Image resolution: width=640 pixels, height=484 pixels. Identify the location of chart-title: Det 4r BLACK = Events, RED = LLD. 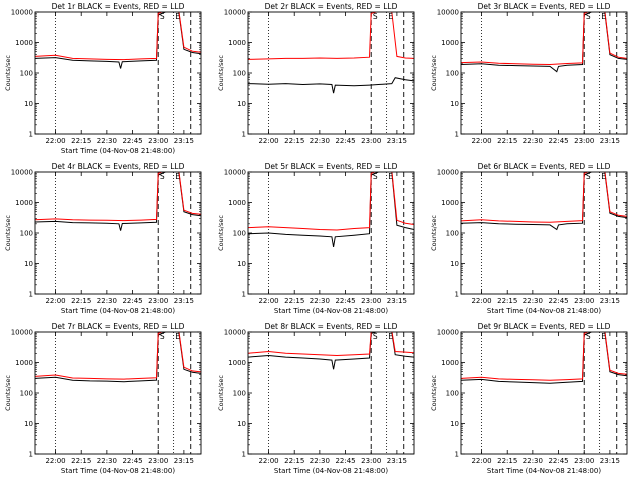
(118, 166).